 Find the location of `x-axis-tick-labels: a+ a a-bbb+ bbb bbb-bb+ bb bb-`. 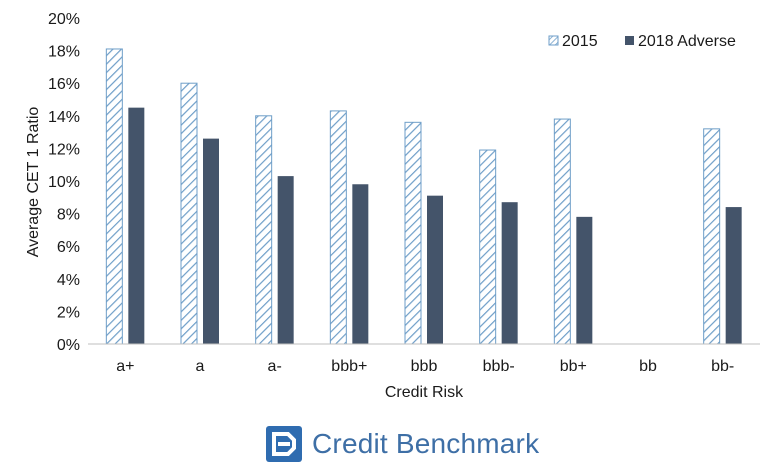

x-axis-tick-labels: a+ a a-bbb+ bbb bbb-bb+ bb bb- is located at coordinates (425, 366).